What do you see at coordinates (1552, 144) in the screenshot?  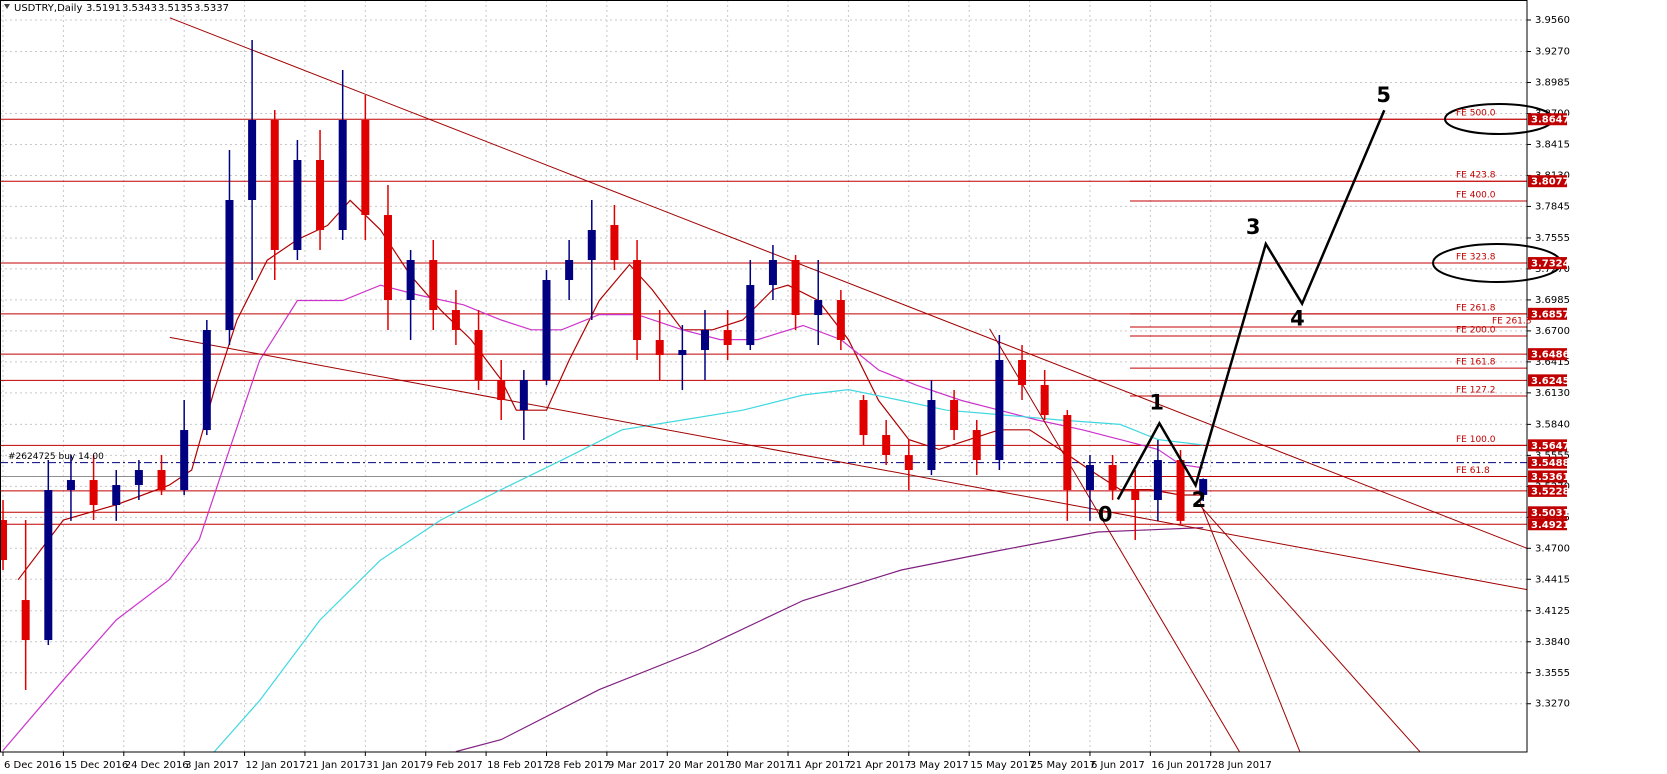 I see `y-tick-label: 3.8415` at bounding box center [1552, 144].